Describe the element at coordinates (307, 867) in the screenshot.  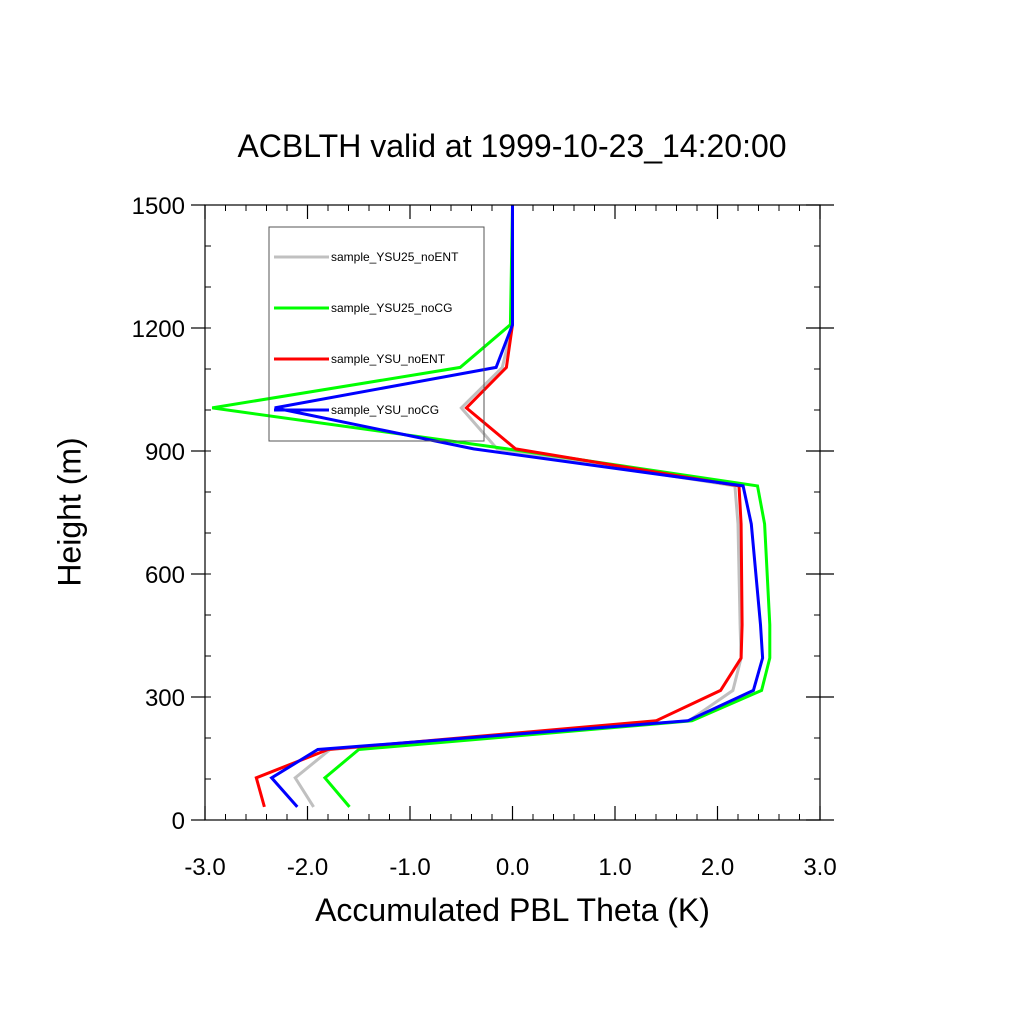
I see `x-tick-label: -2.0` at that location.